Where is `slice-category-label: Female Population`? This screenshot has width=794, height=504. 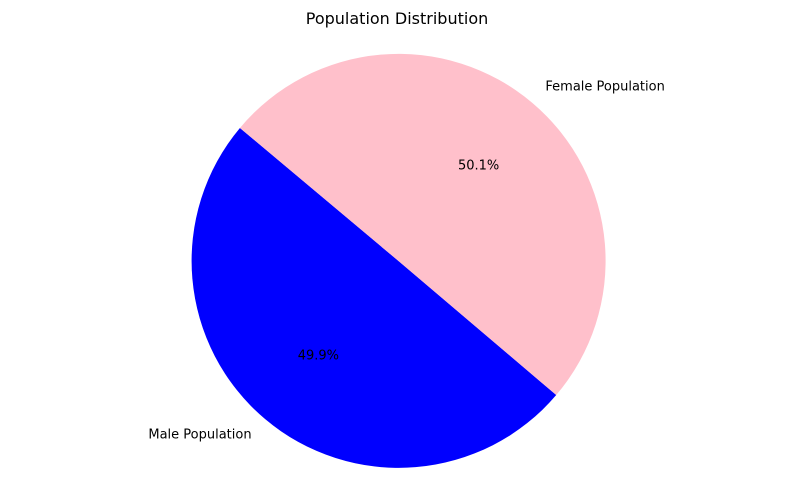 slice-category-label: Female Population is located at coordinates (604, 87).